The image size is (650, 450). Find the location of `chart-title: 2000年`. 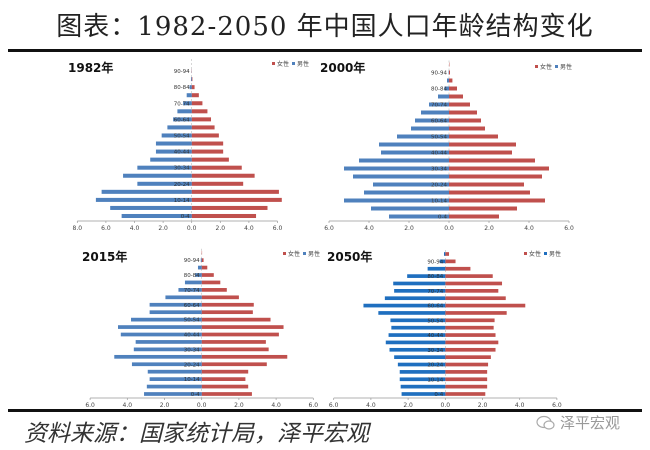

chart-title: 2000年 is located at coordinates (342, 67).